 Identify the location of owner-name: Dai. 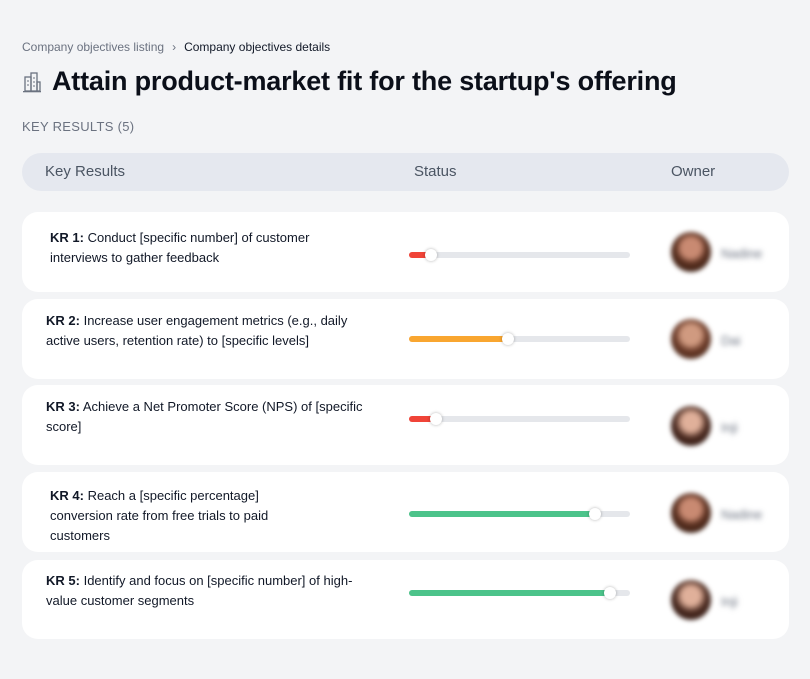
(731, 340).